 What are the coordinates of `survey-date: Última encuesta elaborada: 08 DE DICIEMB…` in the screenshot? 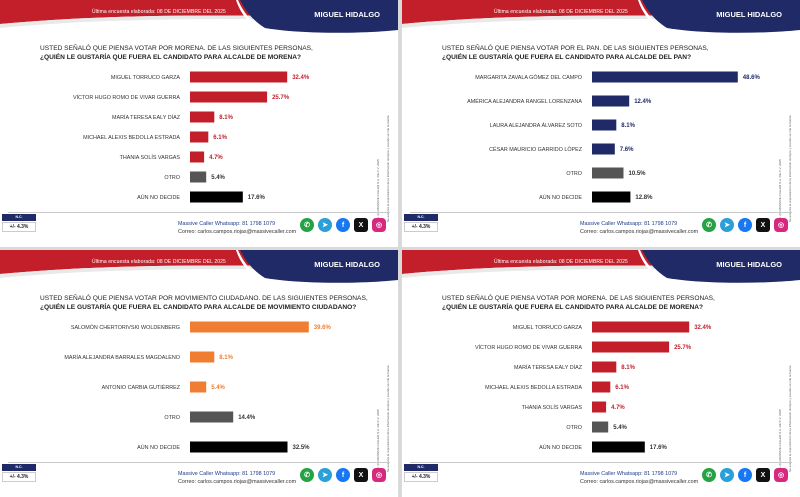 It's located at (159, 262).